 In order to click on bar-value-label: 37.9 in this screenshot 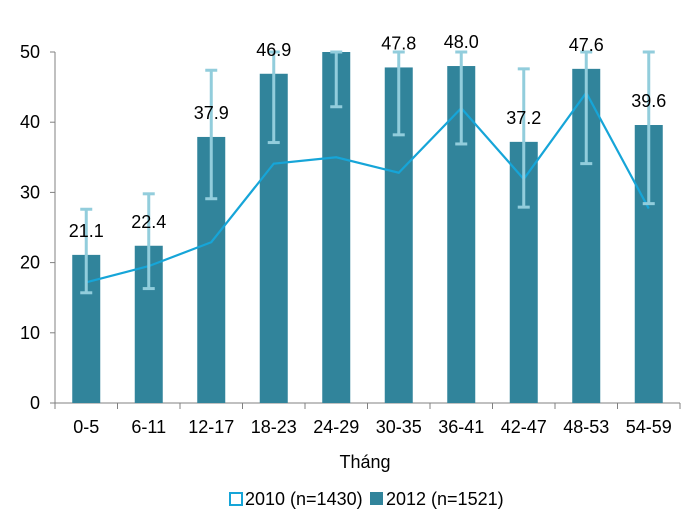, I will do `click(211, 113)`.